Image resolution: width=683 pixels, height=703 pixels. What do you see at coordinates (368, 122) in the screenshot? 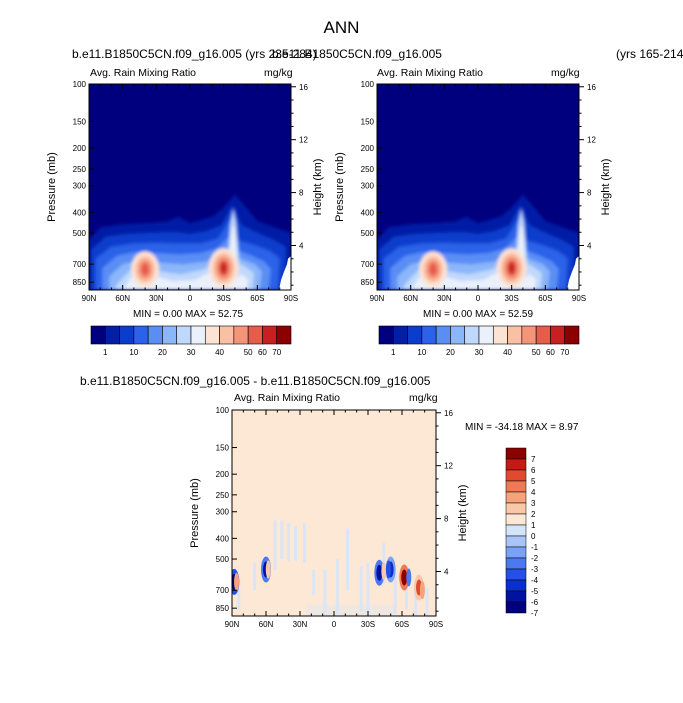
I see `panel2-ytick-label: 150` at bounding box center [368, 122].